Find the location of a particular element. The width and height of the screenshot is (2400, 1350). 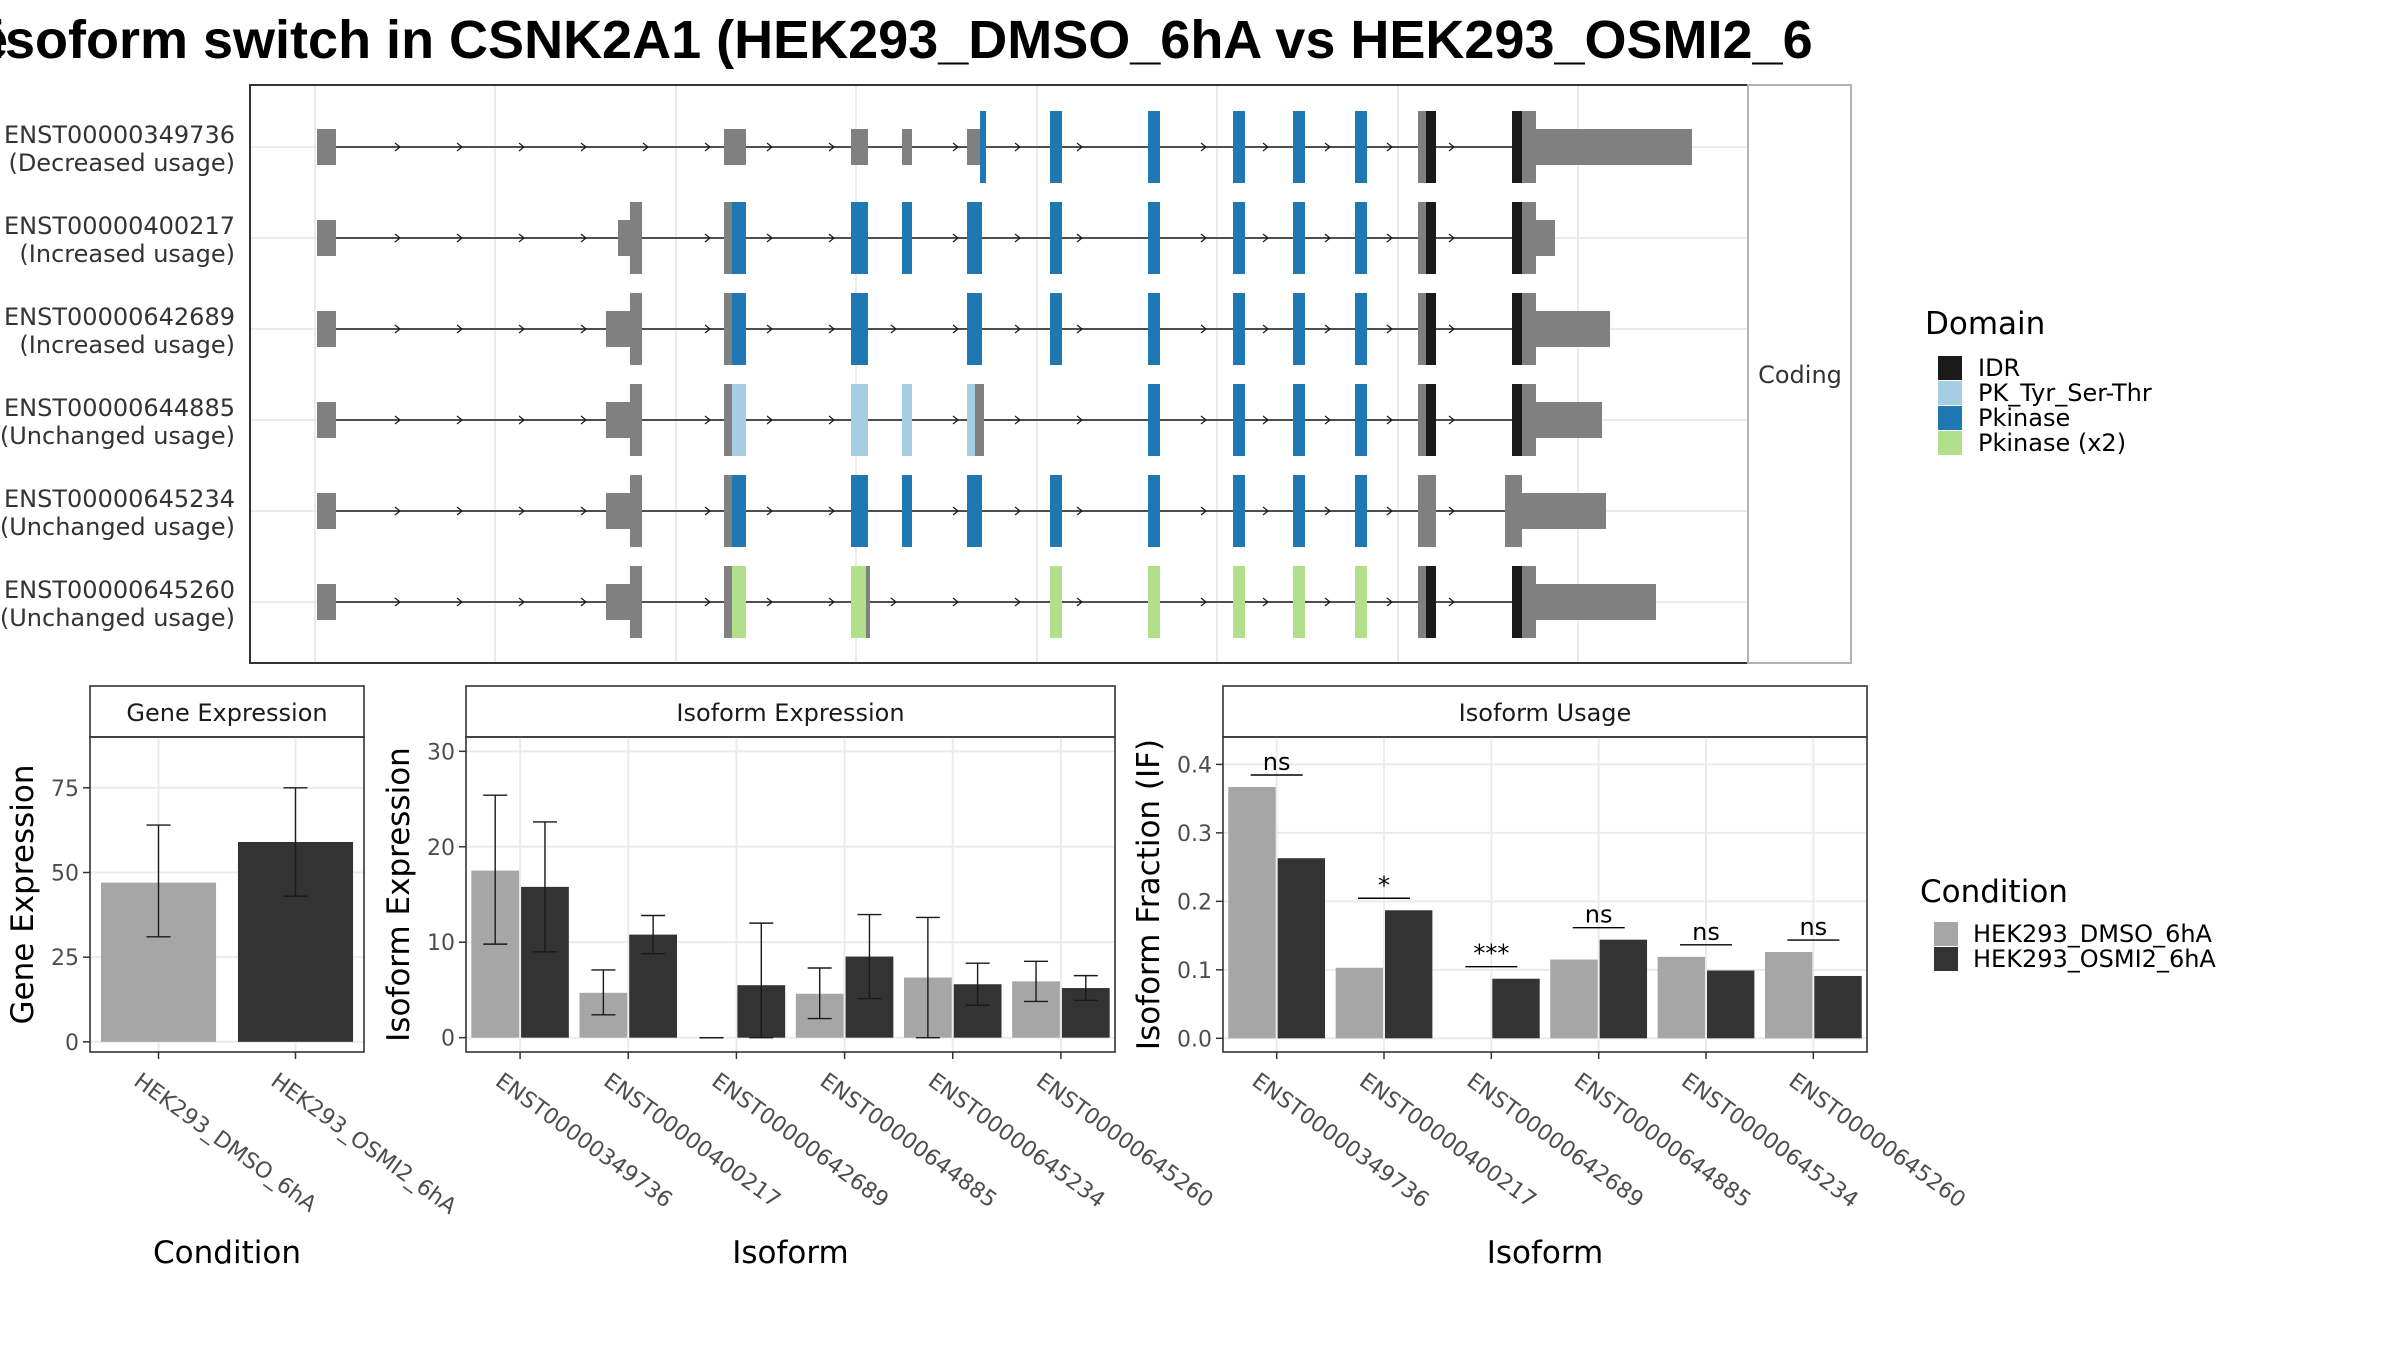

condition-legend-swatch is located at coordinates (1946, 959).